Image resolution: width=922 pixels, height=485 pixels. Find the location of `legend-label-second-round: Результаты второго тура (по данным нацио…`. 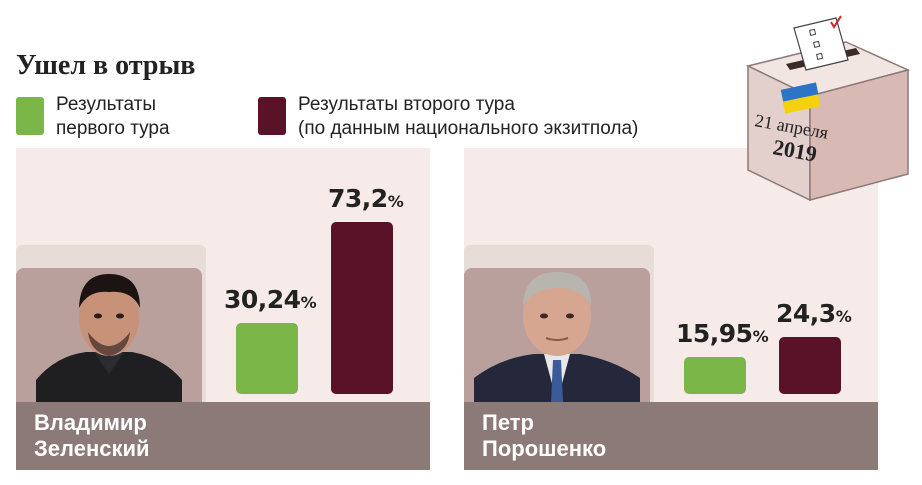

legend-label-second-round: Результаты второго тура (по данным нацио… is located at coordinates (468, 116).